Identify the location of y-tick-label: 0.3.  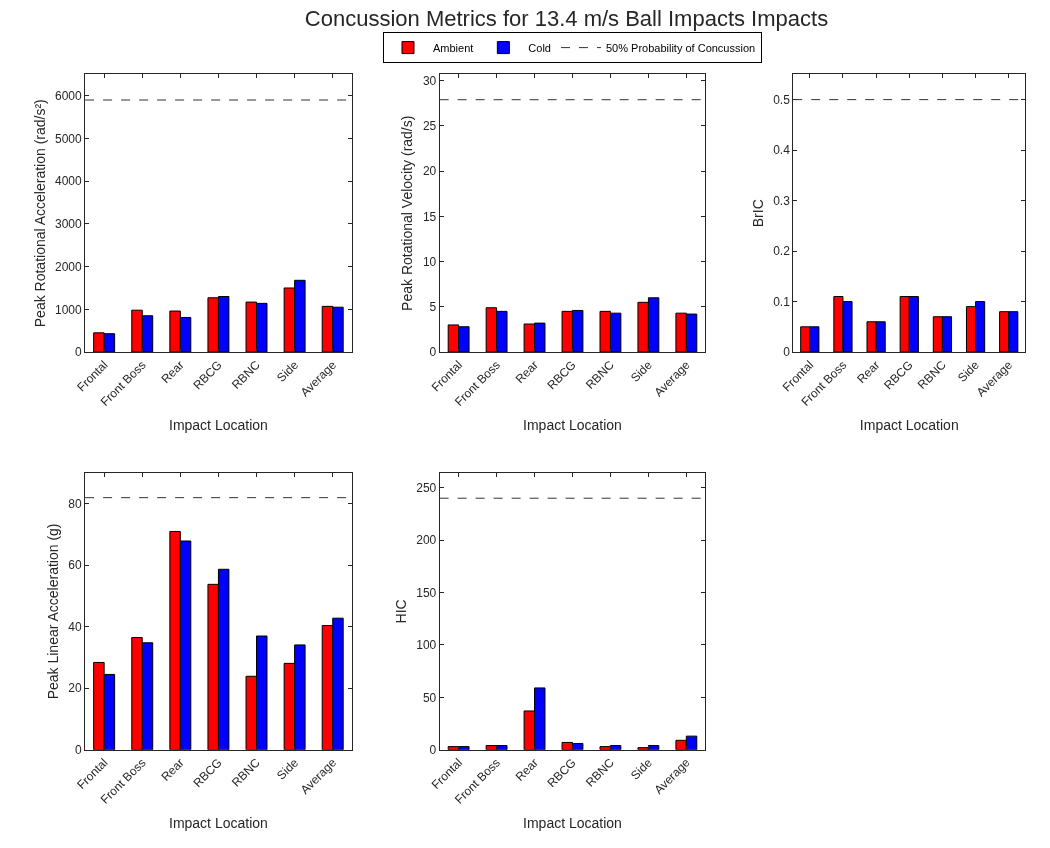
(782, 200).